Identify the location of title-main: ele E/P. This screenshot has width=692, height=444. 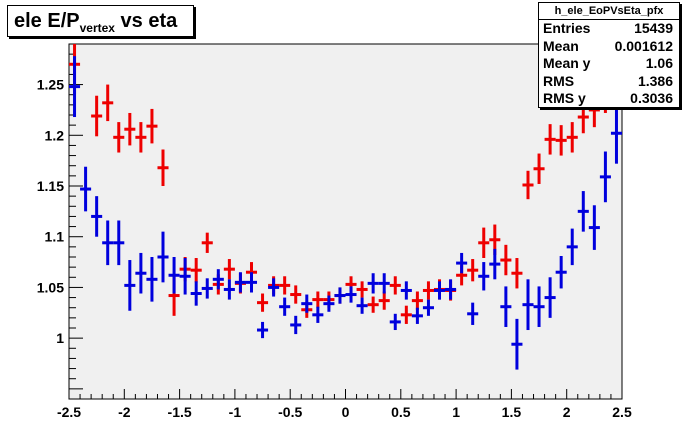
(47, 21).